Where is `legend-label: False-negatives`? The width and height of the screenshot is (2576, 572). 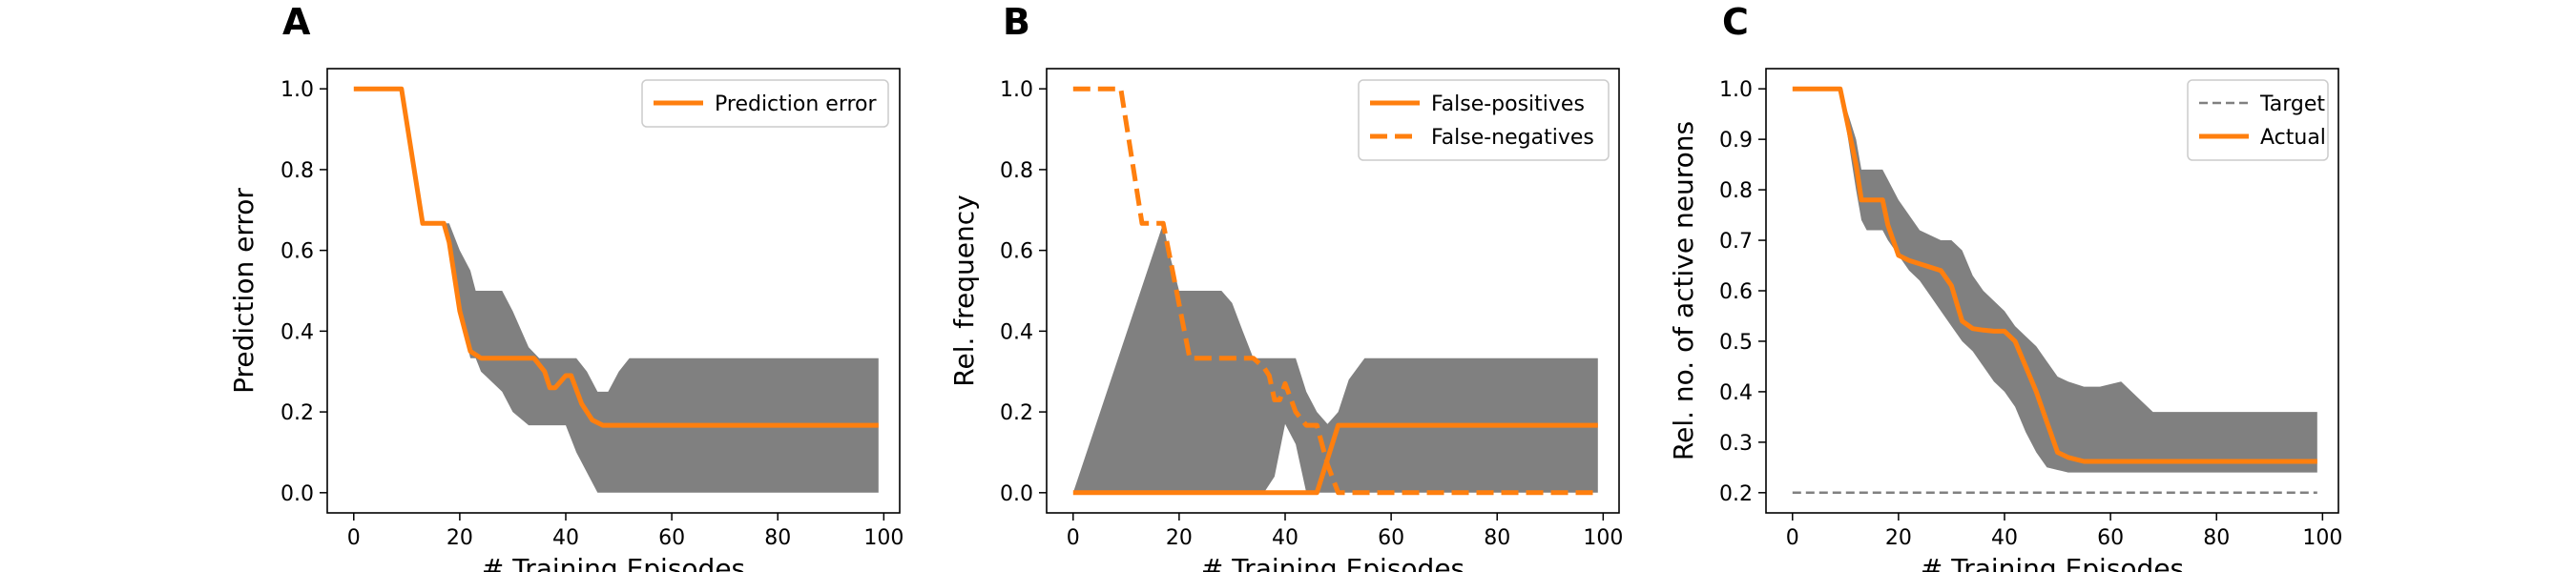 legend-label: False-negatives is located at coordinates (1512, 138).